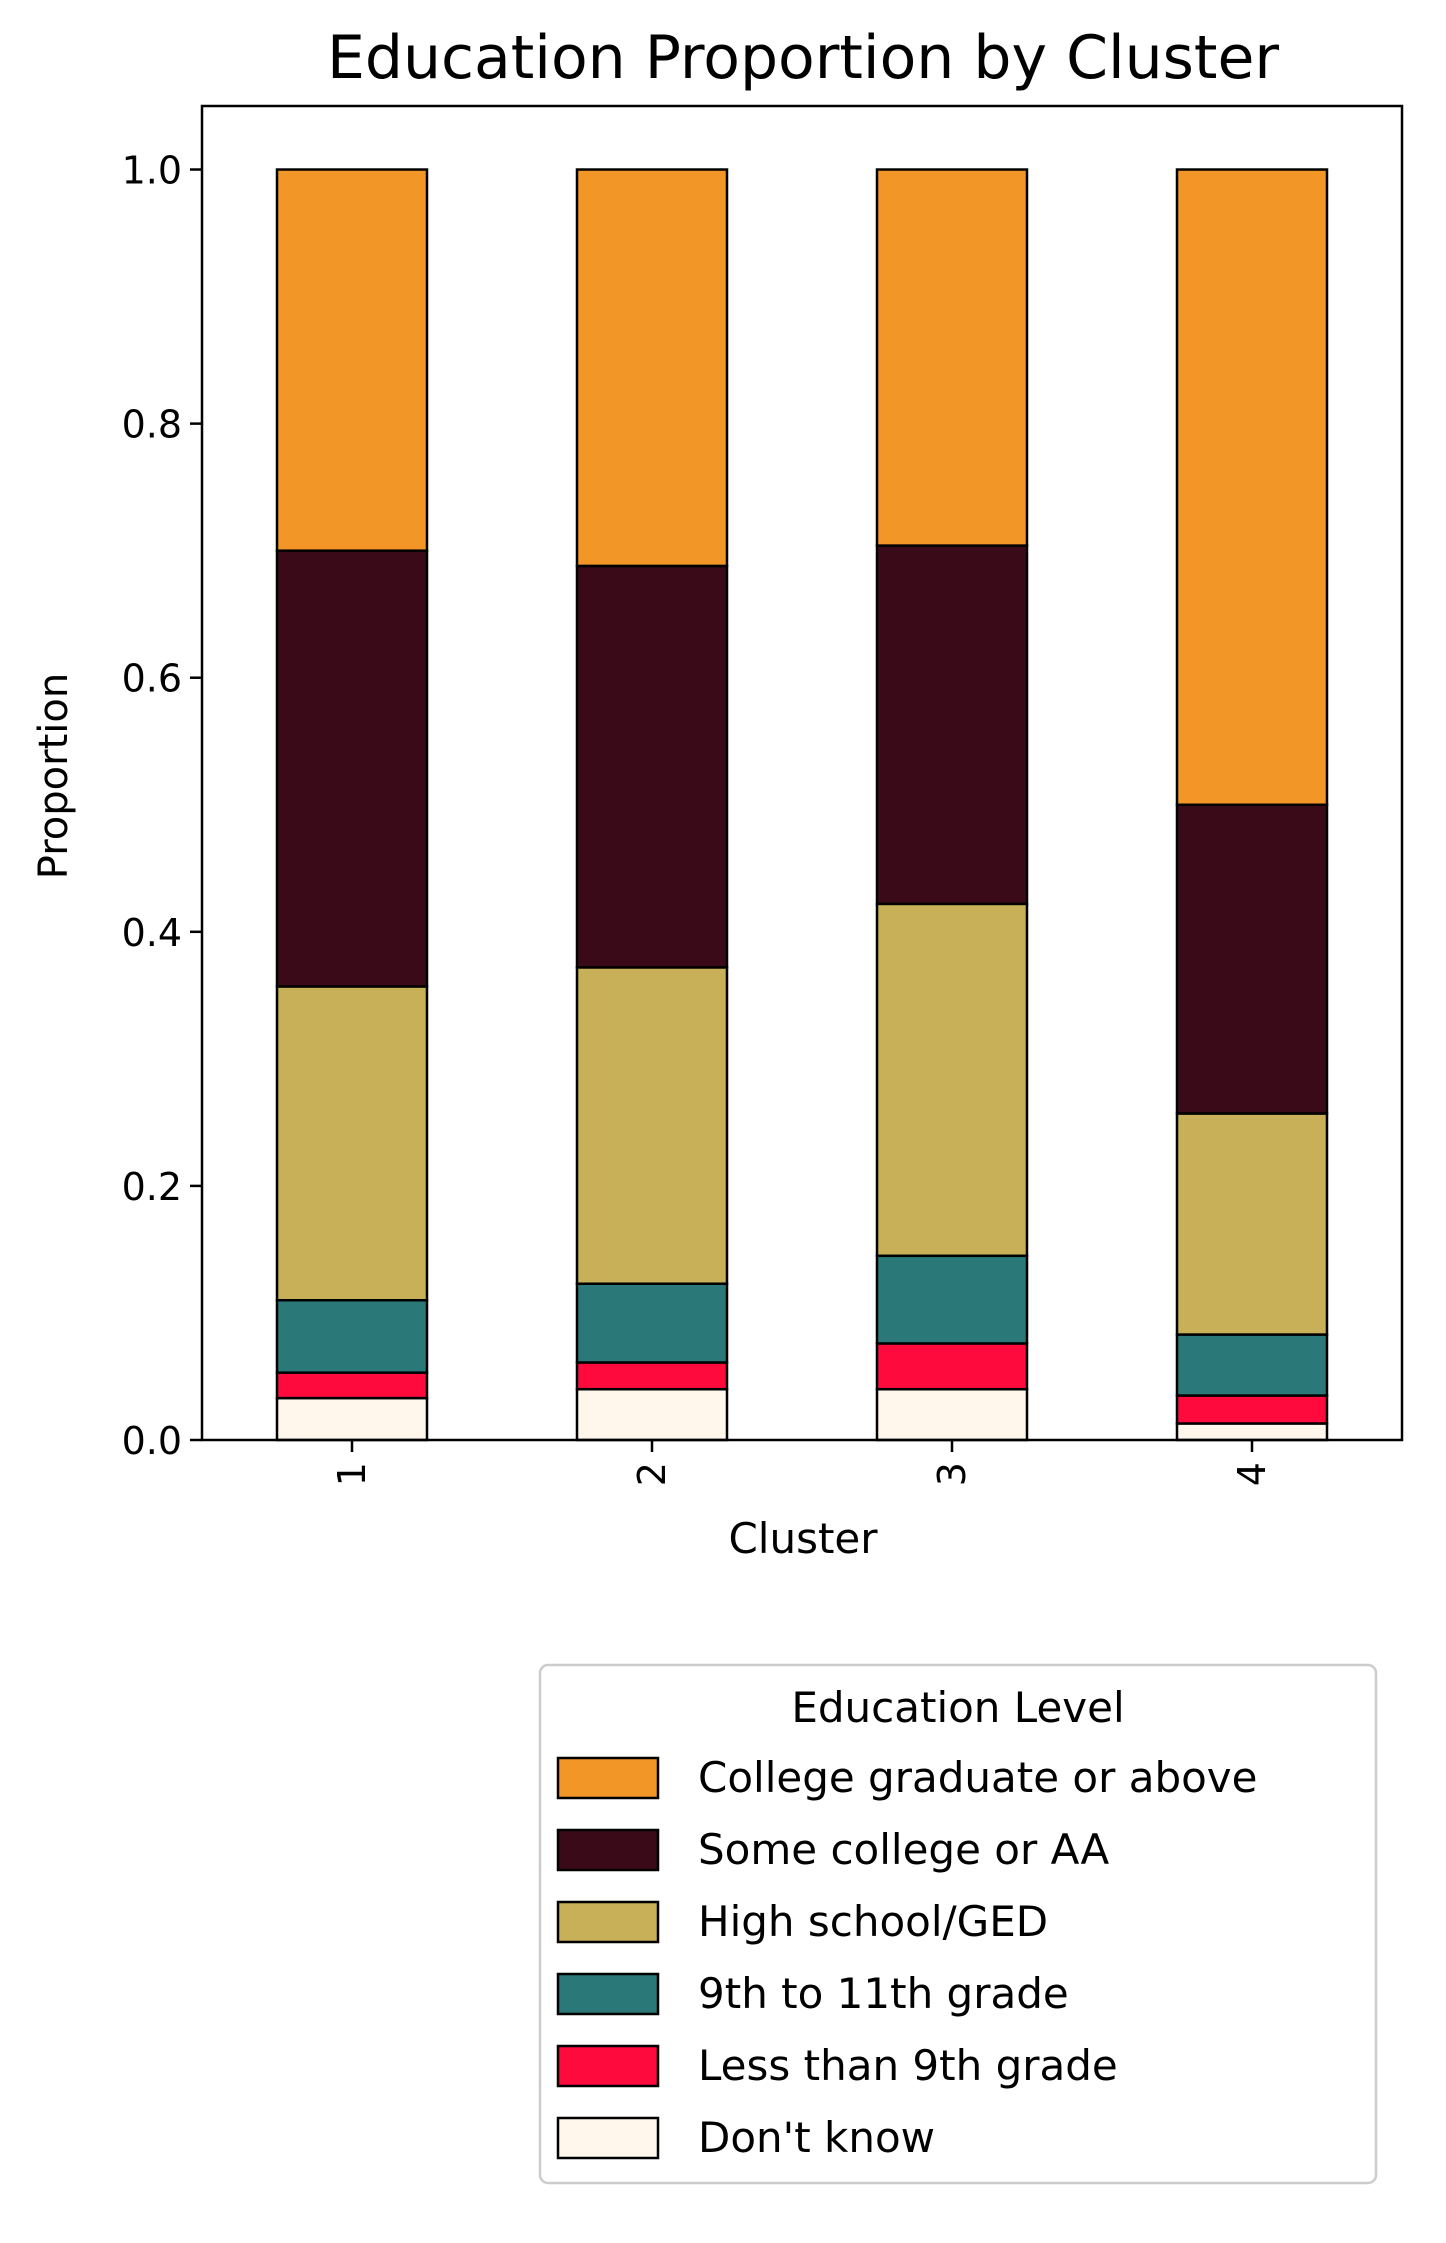 The height and width of the screenshot is (2243, 1446). What do you see at coordinates (152, 1187) in the screenshot?
I see `y-tick-label: 0.2` at bounding box center [152, 1187].